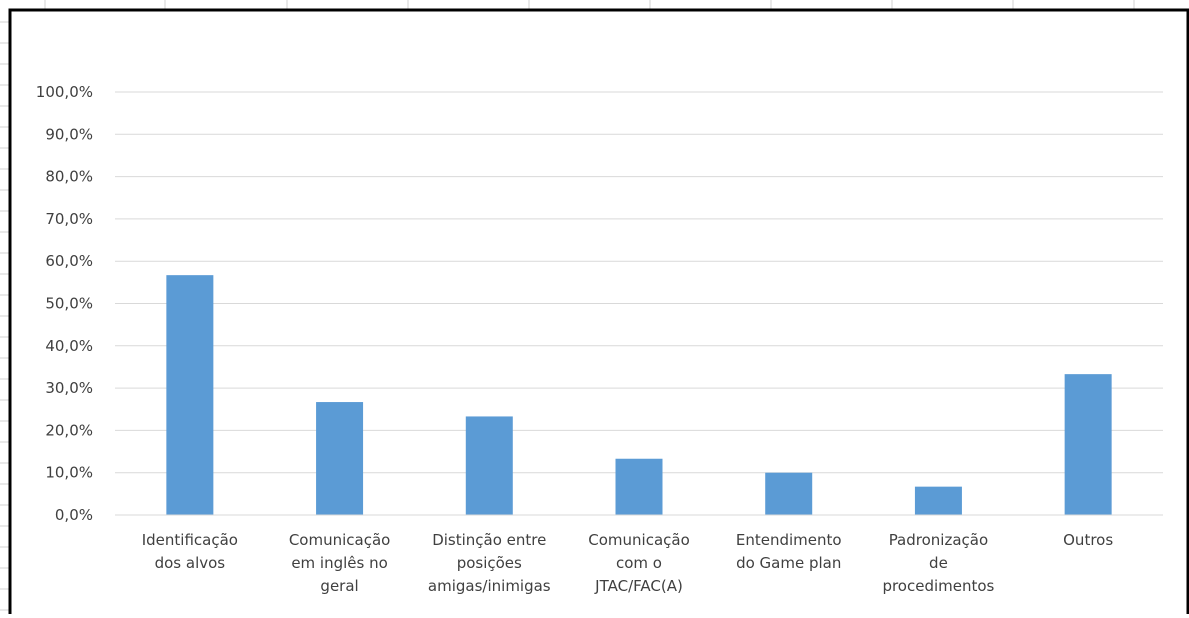 The image size is (1189, 618). I want to click on y-tick-label: 40,0%, so click(69, 346).